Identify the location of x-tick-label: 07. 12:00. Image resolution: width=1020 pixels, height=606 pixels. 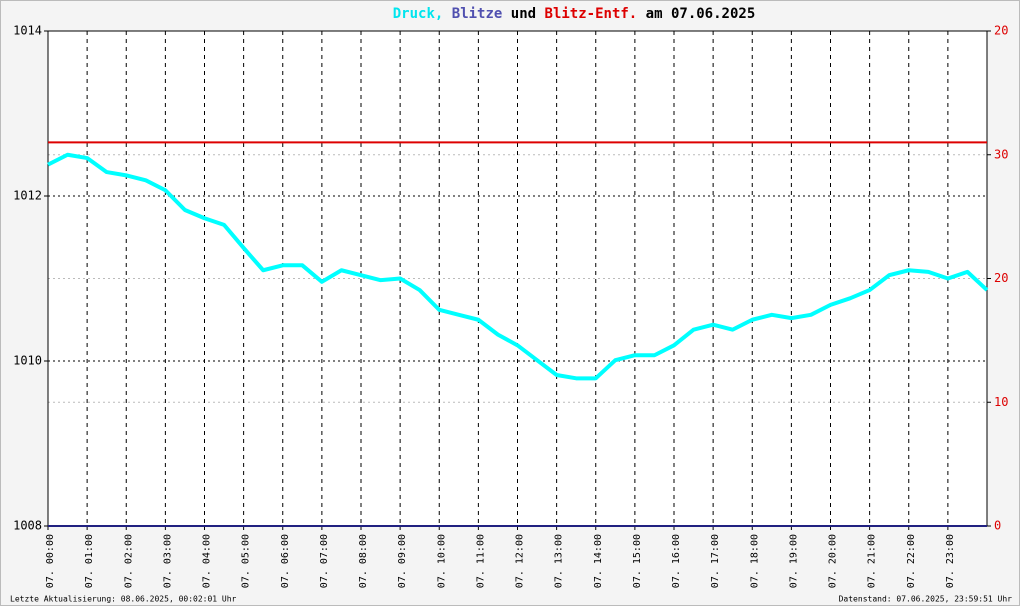
(520, 561).